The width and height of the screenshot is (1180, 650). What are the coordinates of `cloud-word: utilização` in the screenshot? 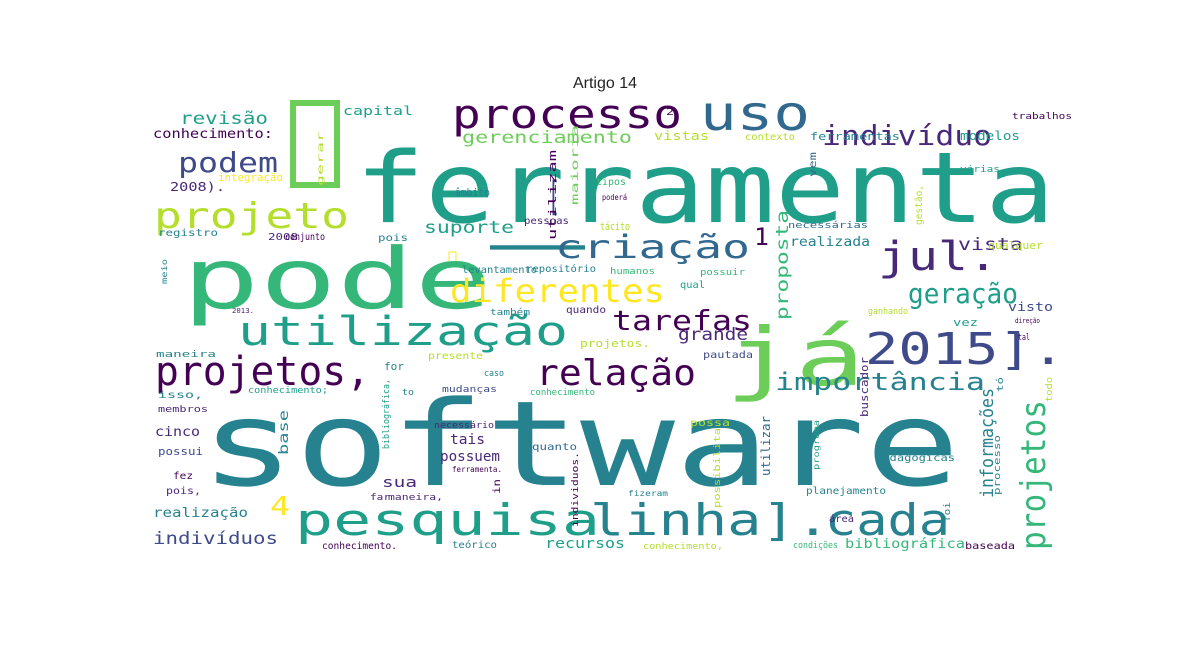 It's located at (403, 332).